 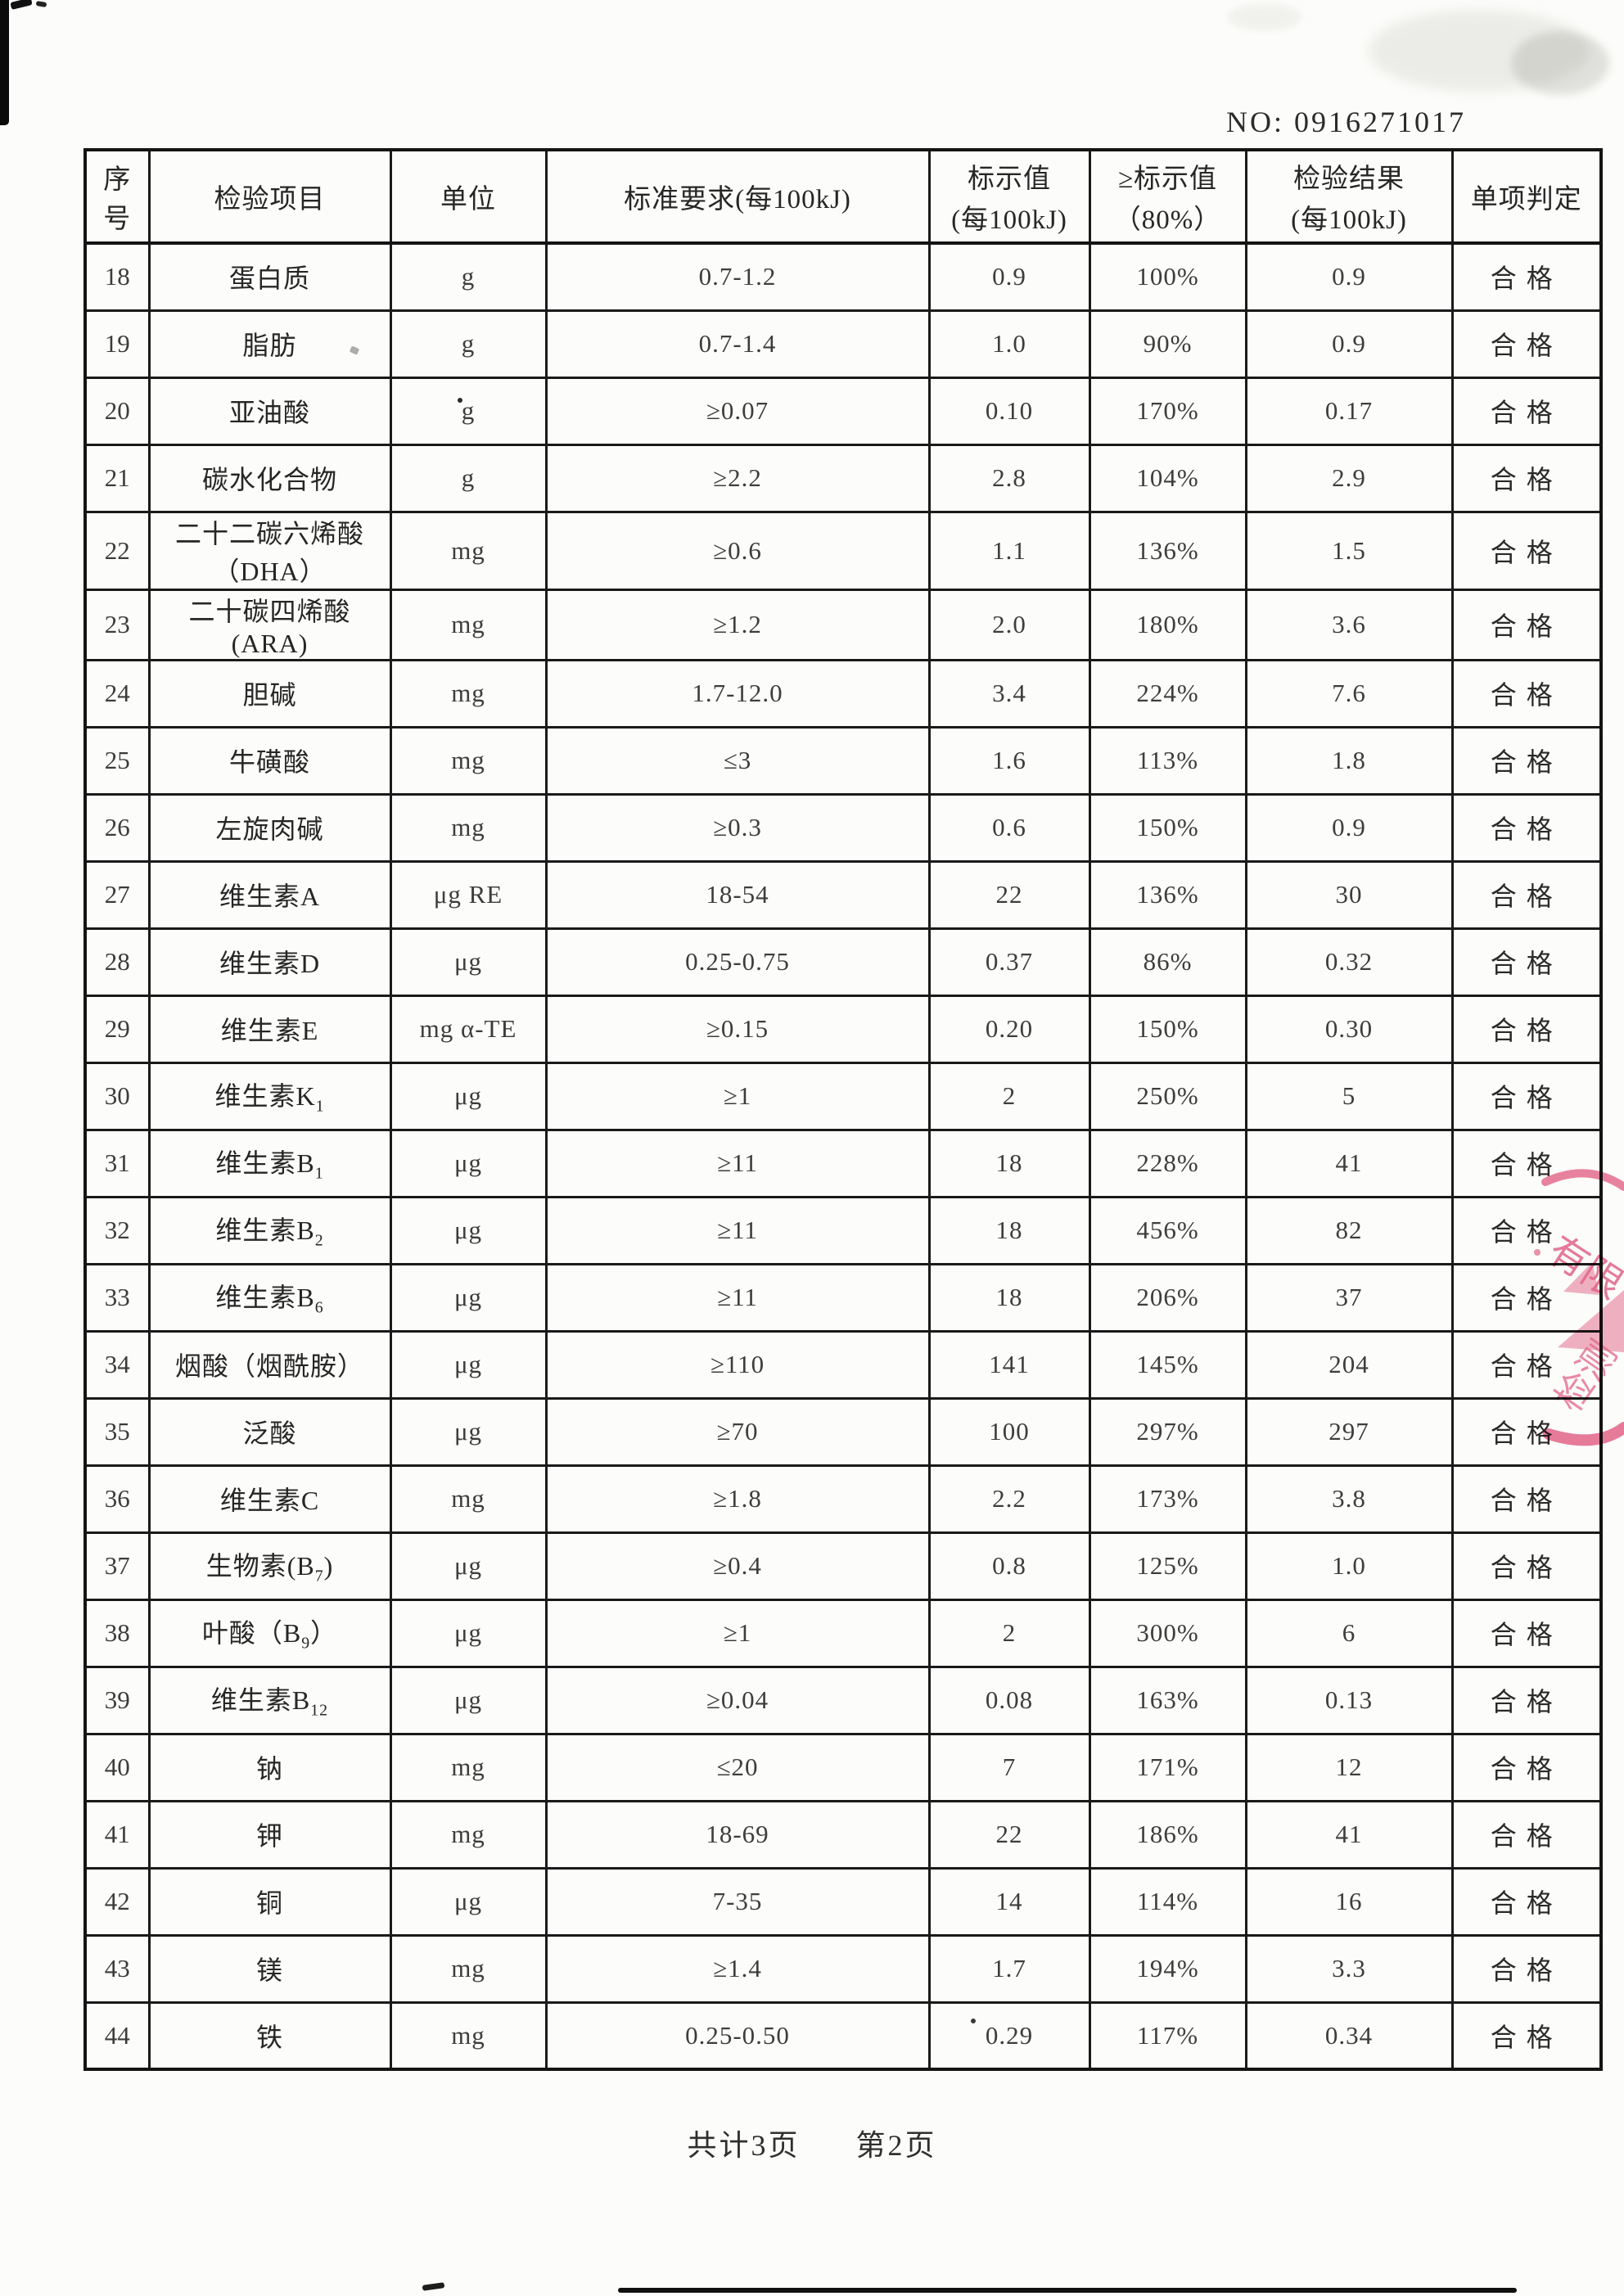 I want to click on cell-no: 21, so click(x=117, y=478).